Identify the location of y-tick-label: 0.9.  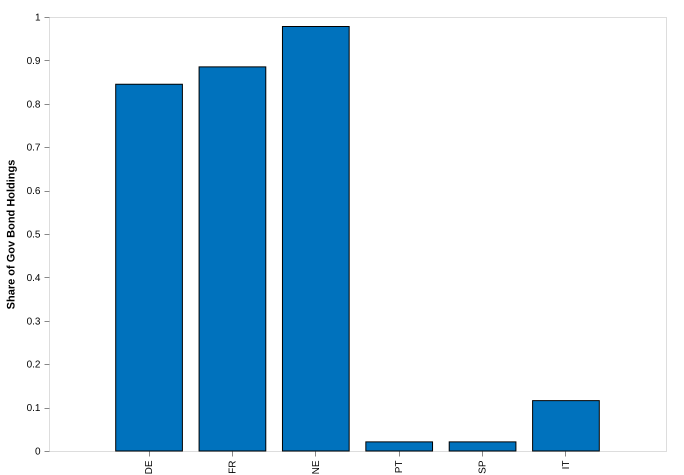
(33, 61).